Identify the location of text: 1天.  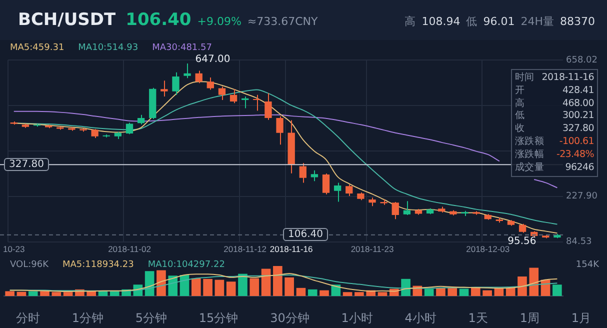
(478, 318).